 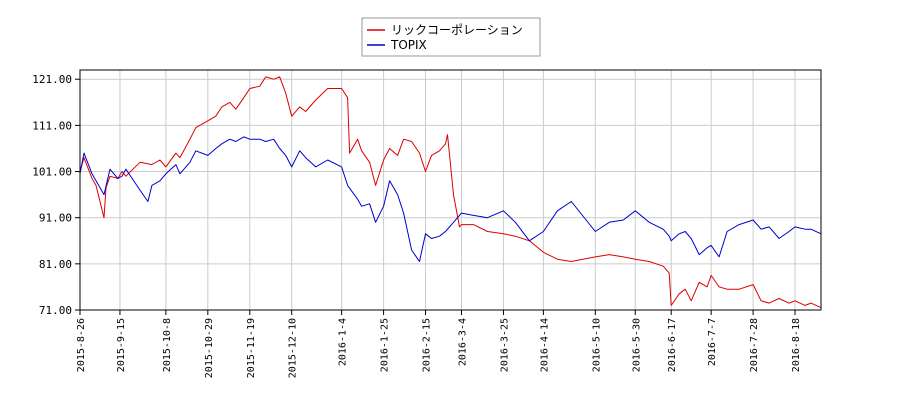 What do you see at coordinates (52, 125) in the screenshot?
I see `y-tick-label: 111.00` at bounding box center [52, 125].